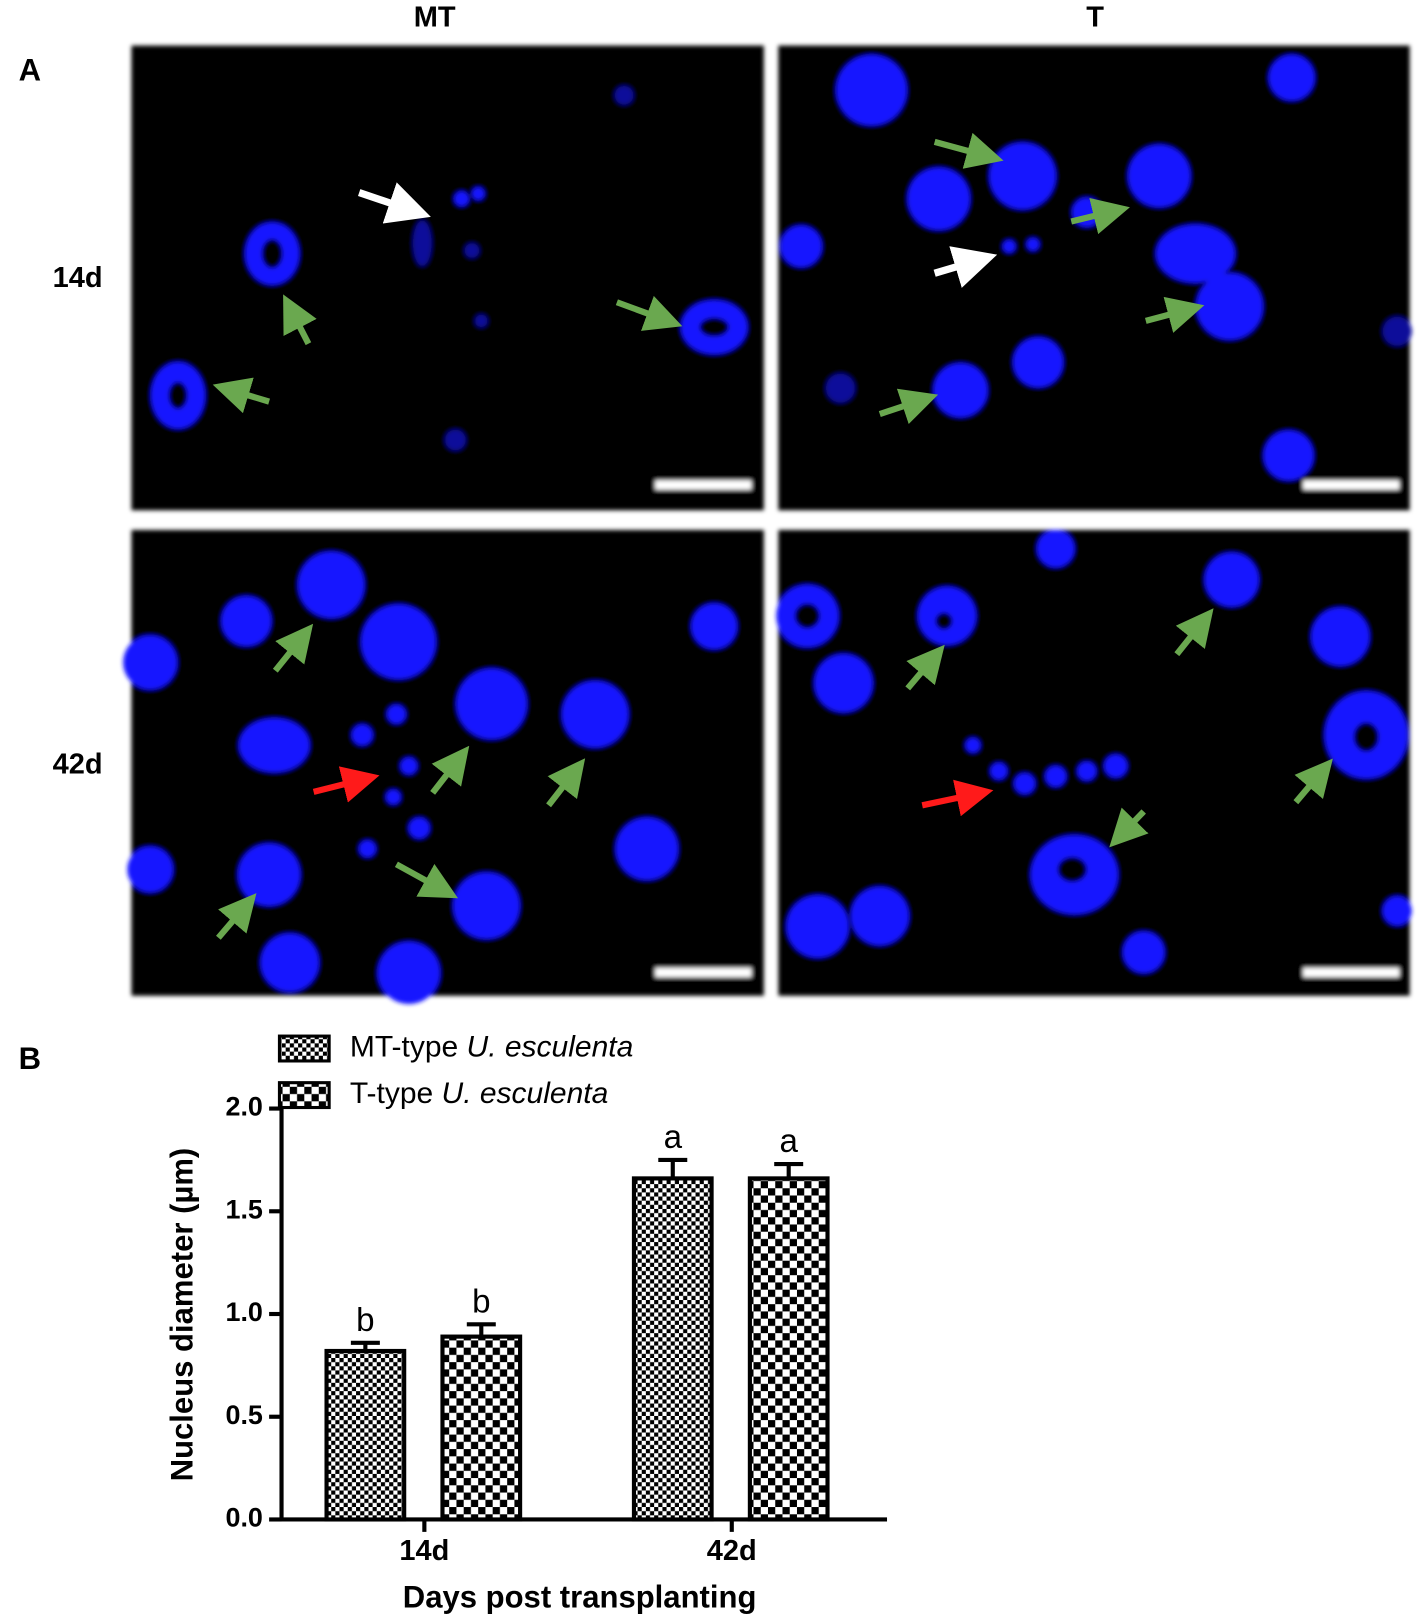 The width and height of the screenshot is (1418, 1623). I want to click on column-header: T, so click(1095, 17).